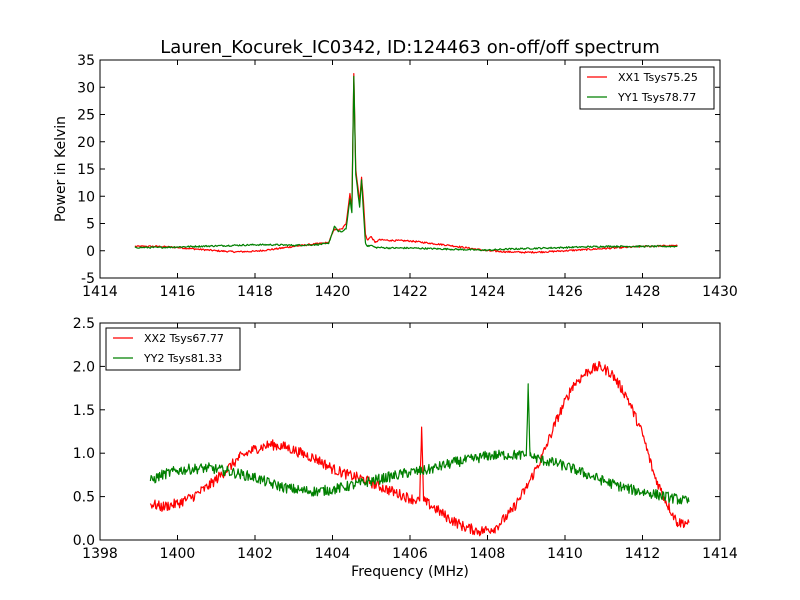  What do you see at coordinates (333, 554) in the screenshot?
I see `x-tick-label: 1404` at bounding box center [333, 554].